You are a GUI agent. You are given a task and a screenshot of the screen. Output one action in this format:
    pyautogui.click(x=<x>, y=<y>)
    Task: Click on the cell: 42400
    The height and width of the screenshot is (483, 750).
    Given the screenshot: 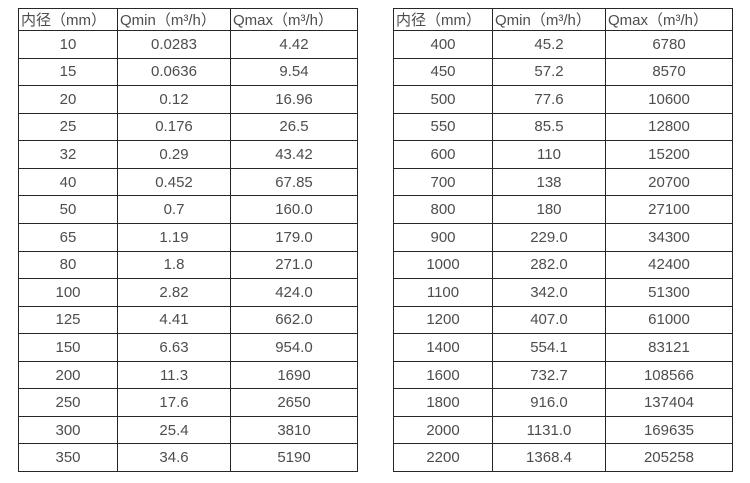 What is the action you would take?
    pyautogui.click(x=669, y=265)
    